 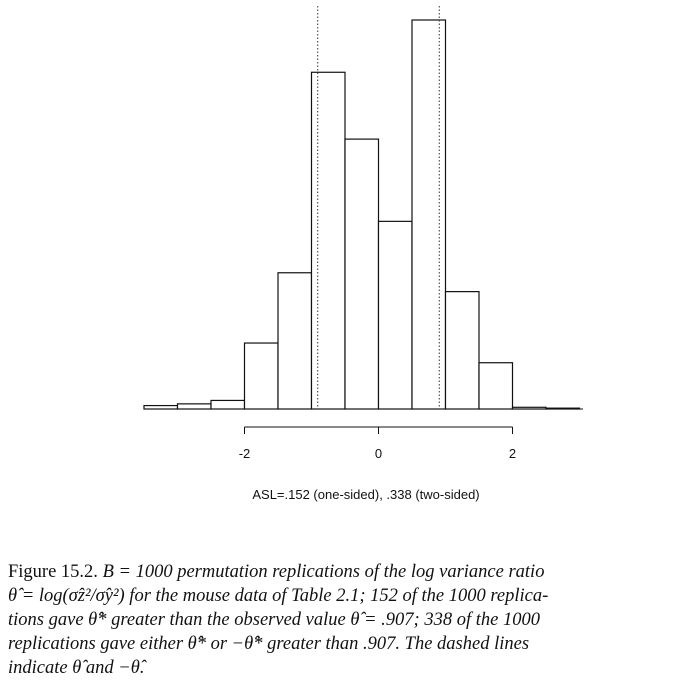 What do you see at coordinates (365, 494) in the screenshot?
I see `x-axis-label: ASL=.152 (one-sided), .338 (two-sided)` at bounding box center [365, 494].